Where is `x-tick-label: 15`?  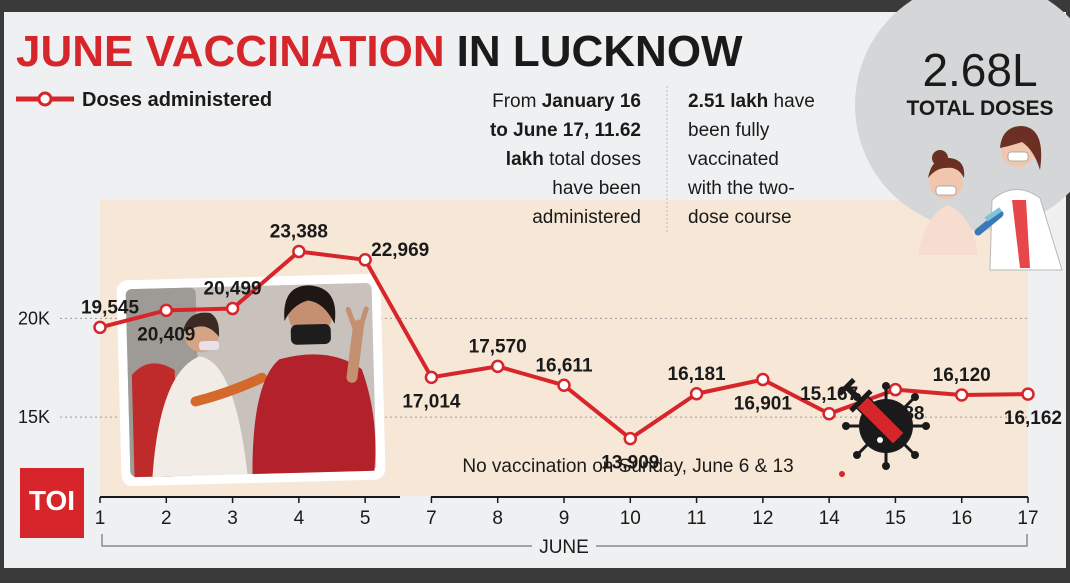 x-tick-label: 15 is located at coordinates (895, 518).